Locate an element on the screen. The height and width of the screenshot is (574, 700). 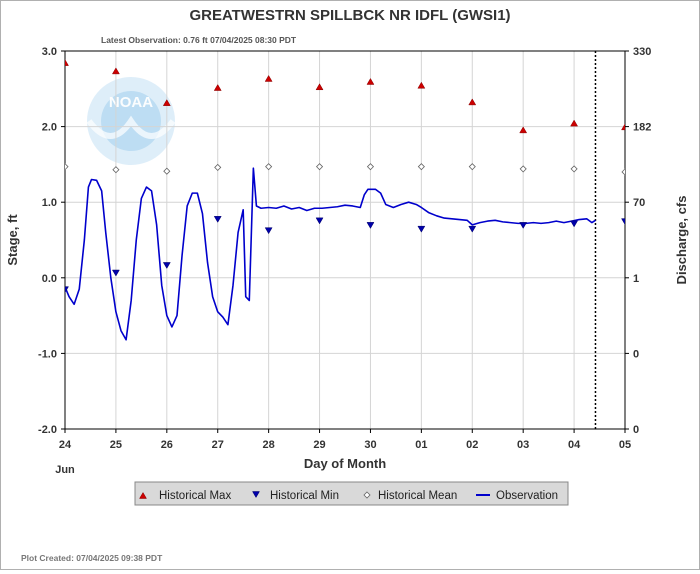
y-axis-title-right: Discharge, cfs is located at coordinates (681, 240).